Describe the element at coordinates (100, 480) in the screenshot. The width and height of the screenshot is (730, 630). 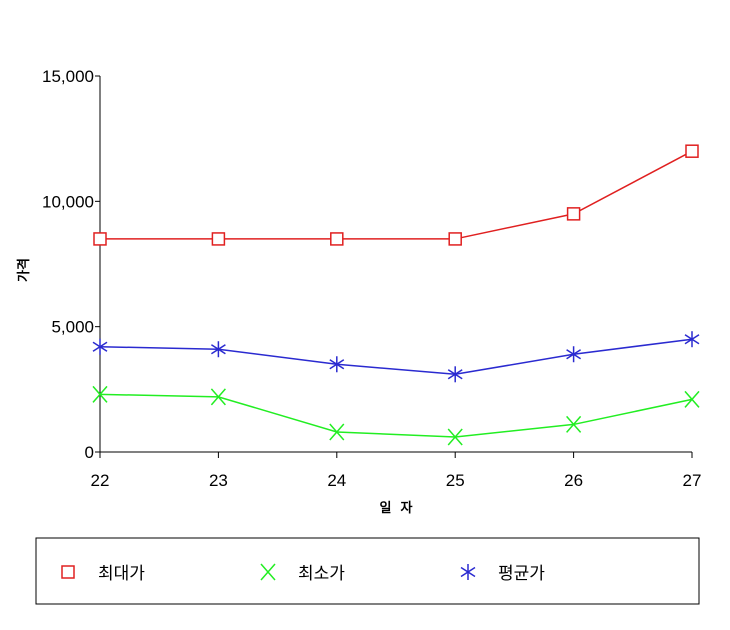
I see `x-tick-label: 22` at that location.